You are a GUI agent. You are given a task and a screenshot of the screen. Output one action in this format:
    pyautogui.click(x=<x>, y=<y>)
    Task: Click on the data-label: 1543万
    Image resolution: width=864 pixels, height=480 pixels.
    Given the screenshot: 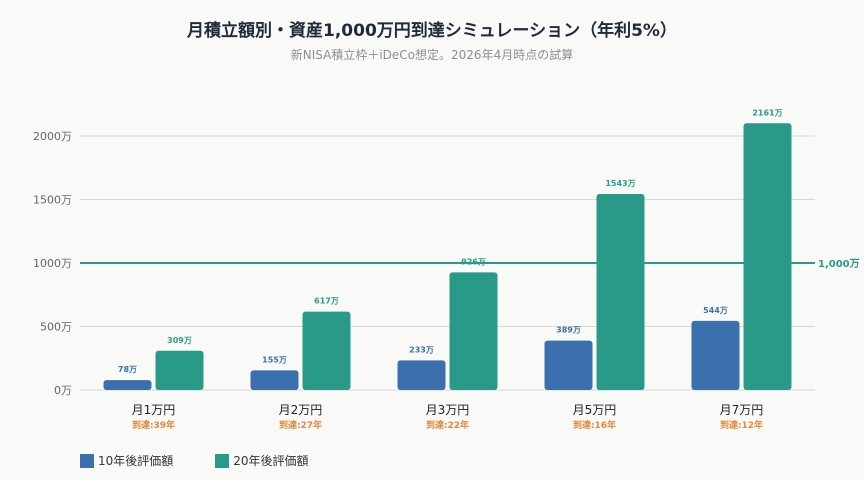 What is the action you would take?
    pyautogui.click(x=620, y=183)
    